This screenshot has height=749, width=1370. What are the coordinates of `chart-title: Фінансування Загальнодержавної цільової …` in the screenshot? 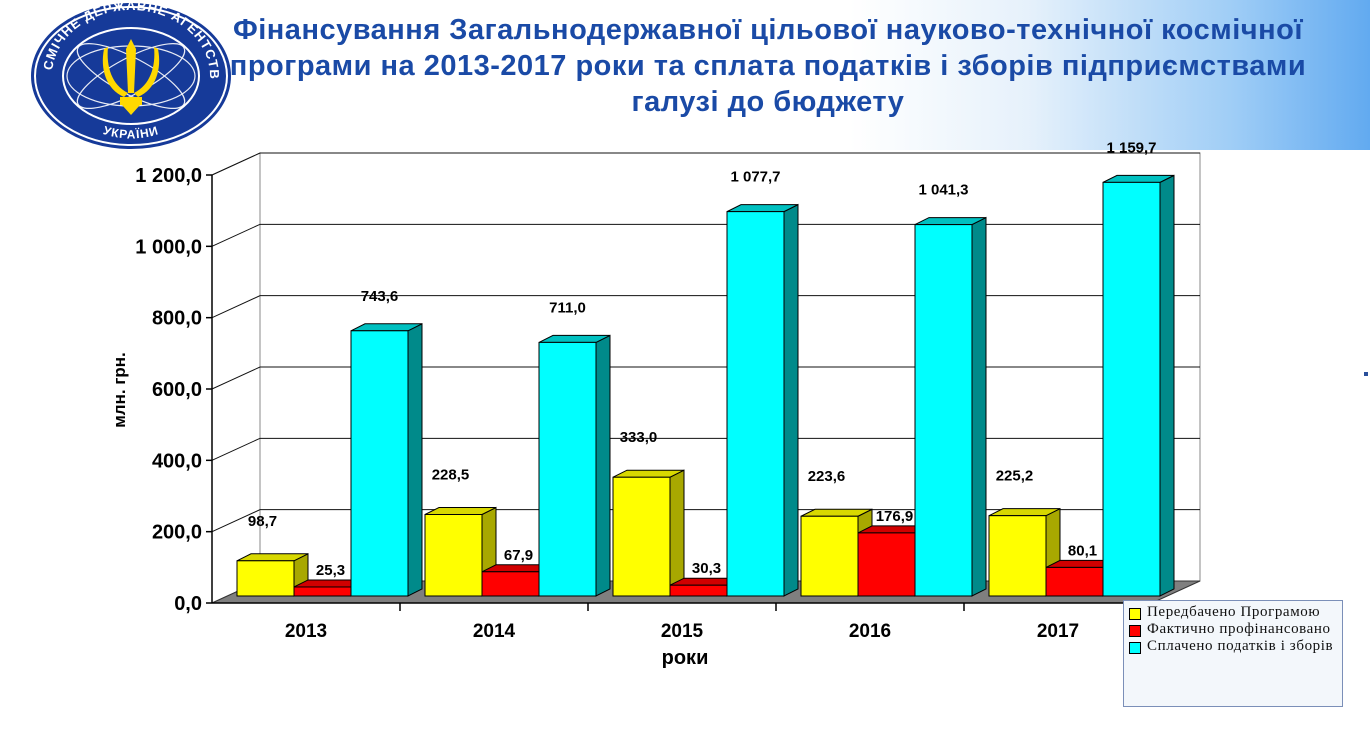 It's located at (768, 66).